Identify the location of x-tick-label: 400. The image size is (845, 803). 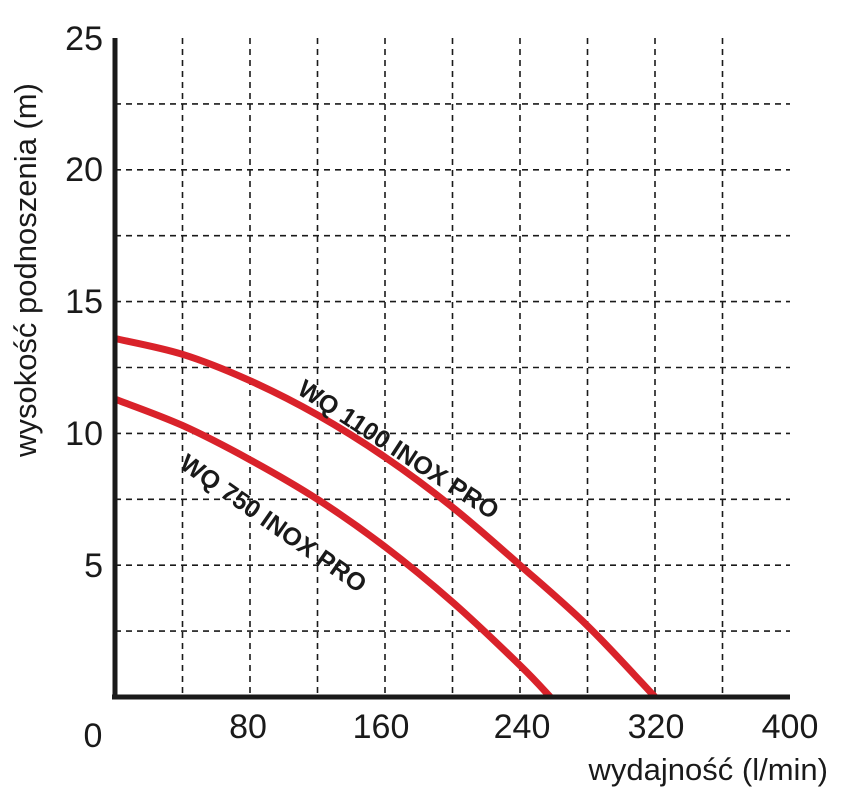
(790, 727).